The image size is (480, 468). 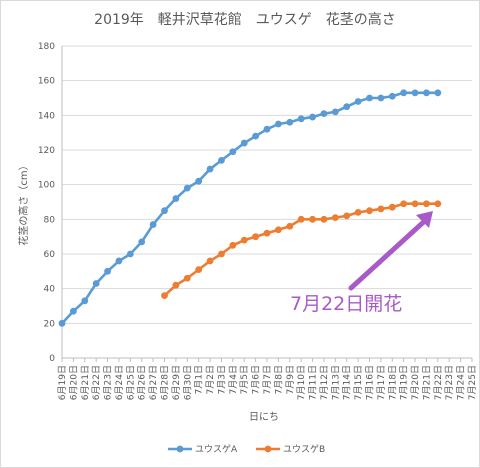 What do you see at coordinates (304, 449) in the screenshot?
I see `legend-label: ユウスゲB` at bounding box center [304, 449].